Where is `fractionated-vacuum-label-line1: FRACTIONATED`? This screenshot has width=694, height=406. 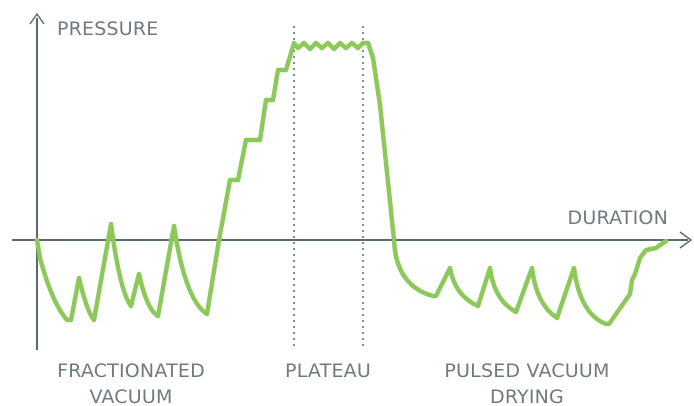
fractionated-vacuum-label-line1: FRACTIONATED is located at coordinates (131, 371).